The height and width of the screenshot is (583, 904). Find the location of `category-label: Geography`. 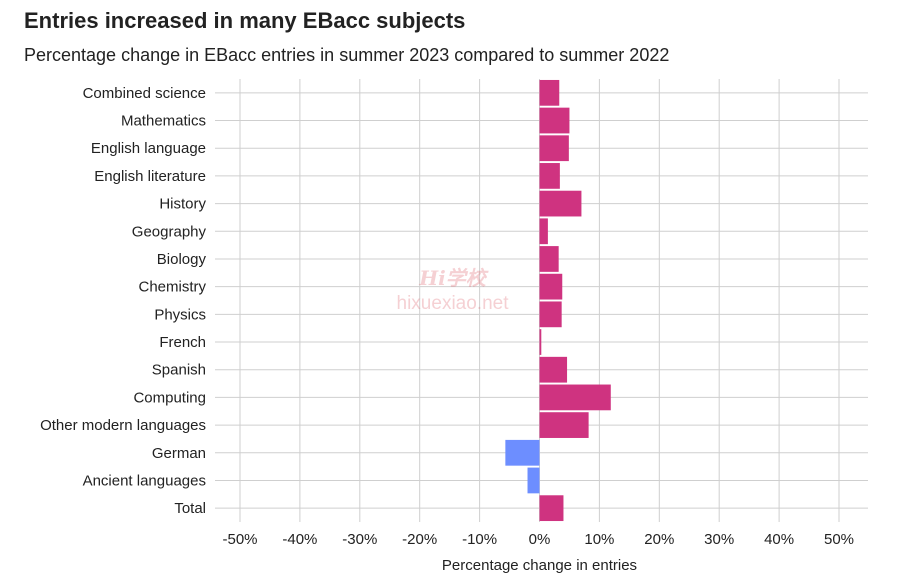

category-label: Geography is located at coordinates (169, 231).